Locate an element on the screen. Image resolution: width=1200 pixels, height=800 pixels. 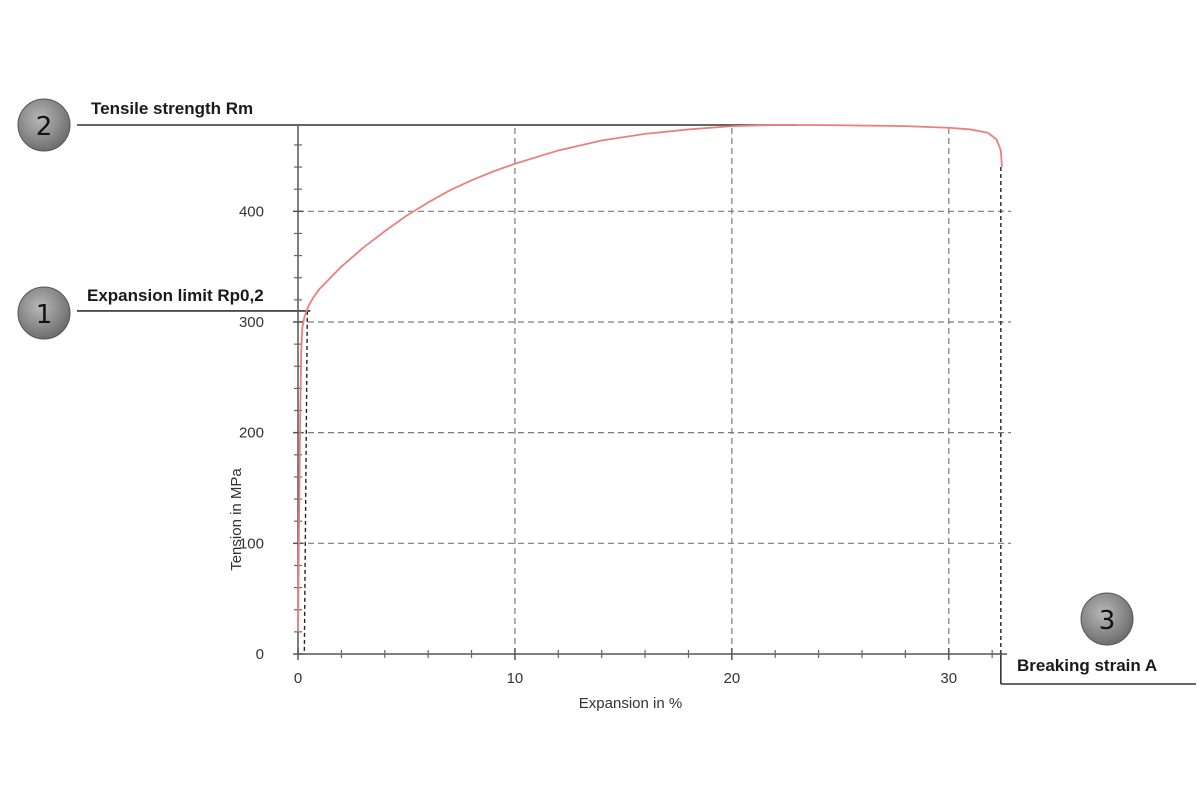
y-tick-label-400: 400 is located at coordinates (251, 211).